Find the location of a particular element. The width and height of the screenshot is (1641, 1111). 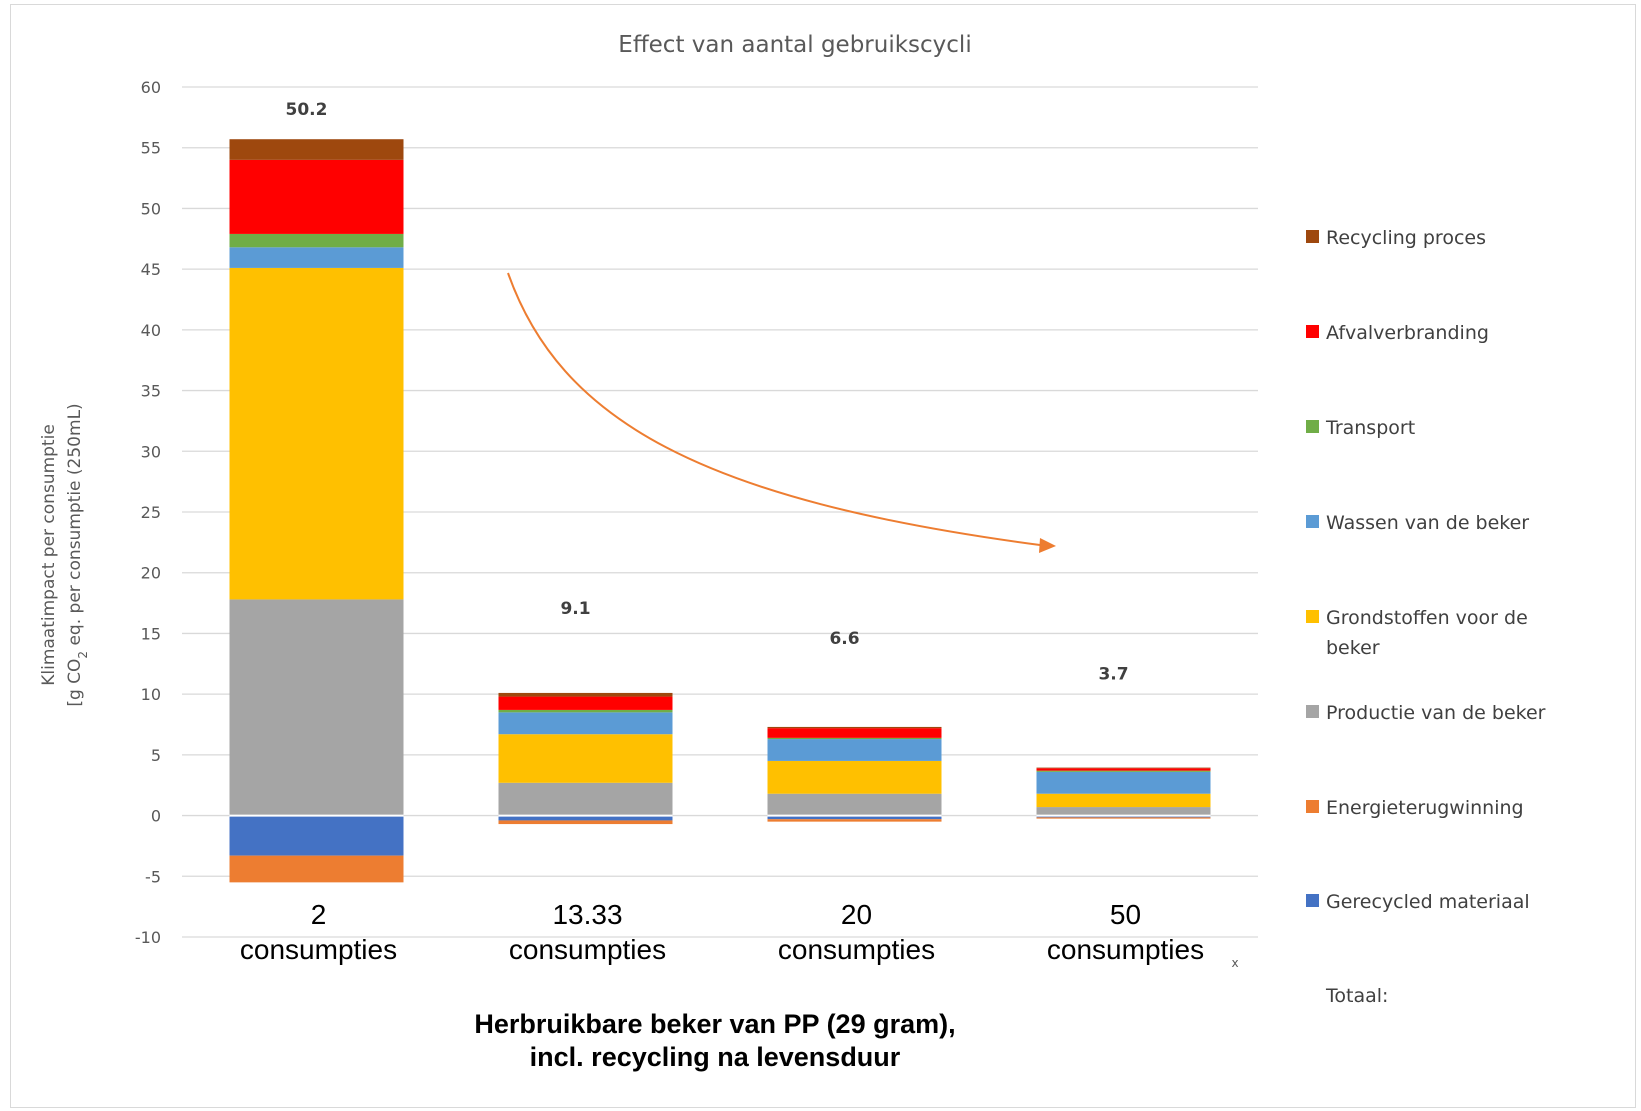

y-tick-label: 0 is located at coordinates (156, 816).